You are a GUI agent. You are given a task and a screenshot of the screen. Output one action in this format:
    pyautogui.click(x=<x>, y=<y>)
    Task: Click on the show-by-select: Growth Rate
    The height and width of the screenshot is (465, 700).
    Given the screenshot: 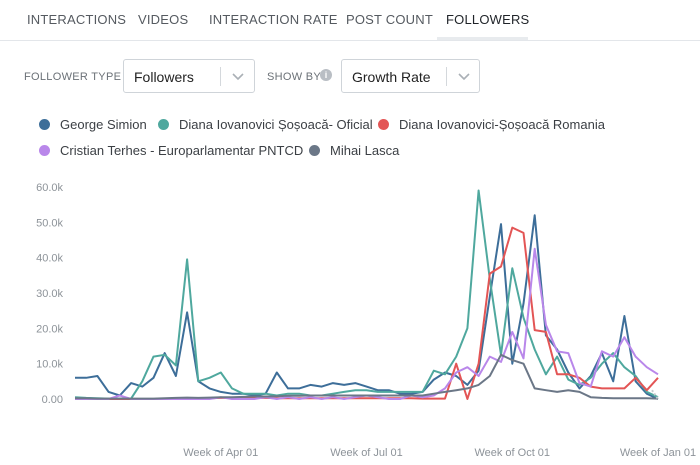 What is the action you would take?
    pyautogui.click(x=410, y=76)
    